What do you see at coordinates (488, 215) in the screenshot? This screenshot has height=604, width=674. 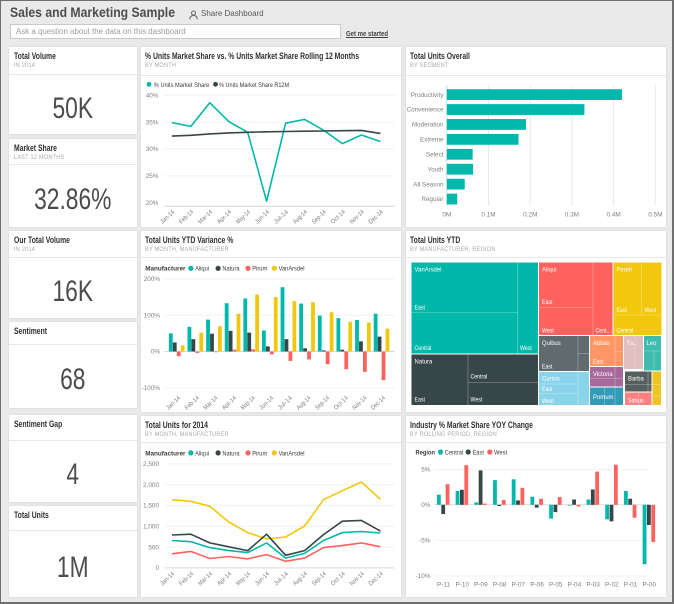 I see `svg-text: 0.1M` at bounding box center [488, 215].